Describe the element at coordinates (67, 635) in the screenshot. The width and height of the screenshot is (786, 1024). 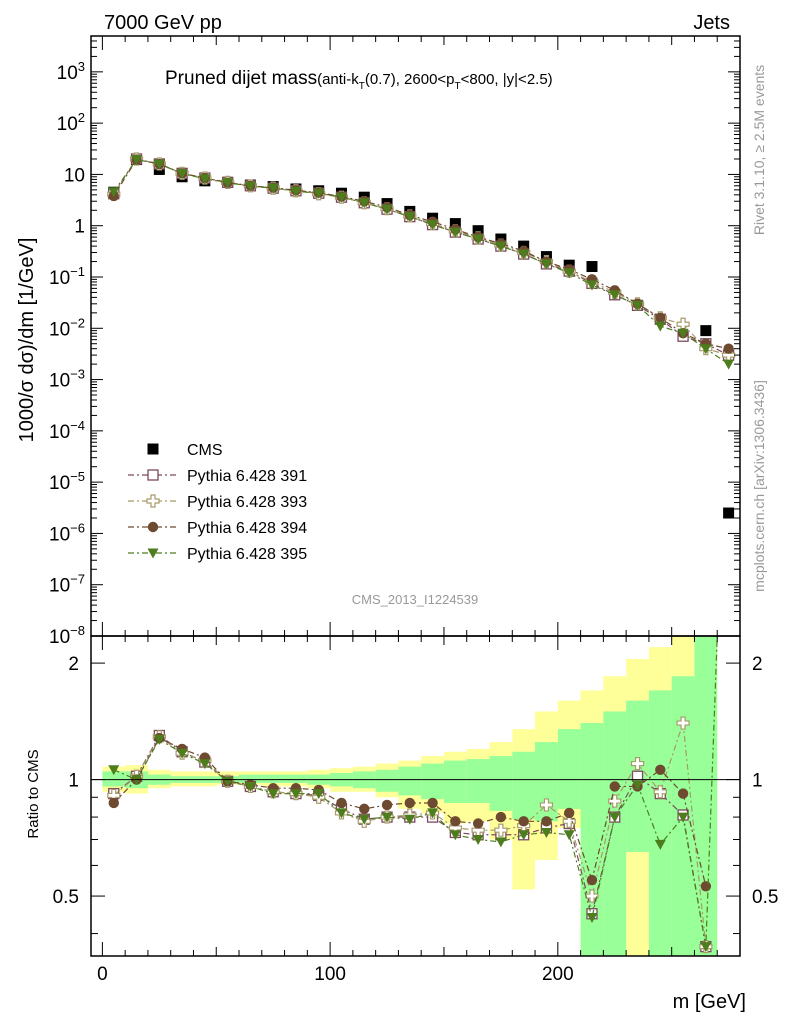
I see `y-tick-label: 10⁻⁸` at that location.